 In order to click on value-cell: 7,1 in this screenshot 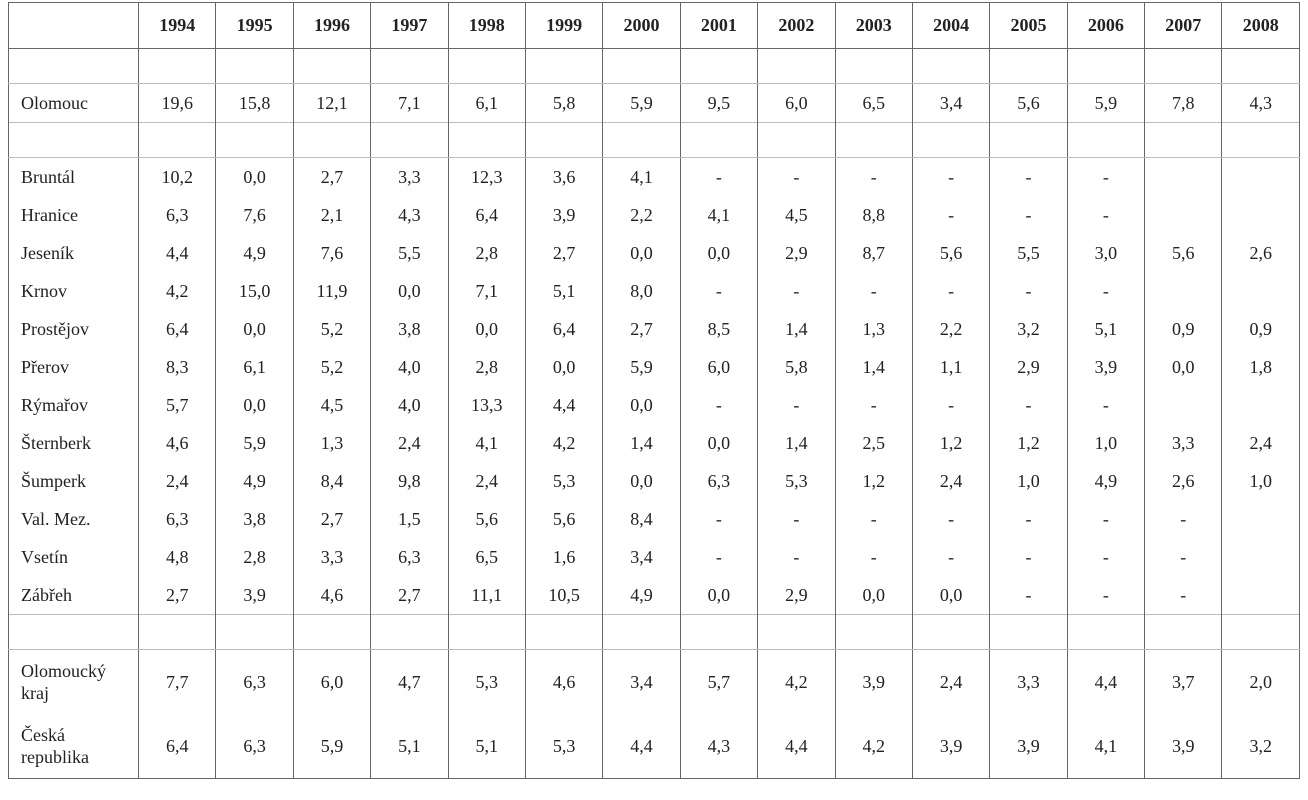, I will do `click(409, 103)`.